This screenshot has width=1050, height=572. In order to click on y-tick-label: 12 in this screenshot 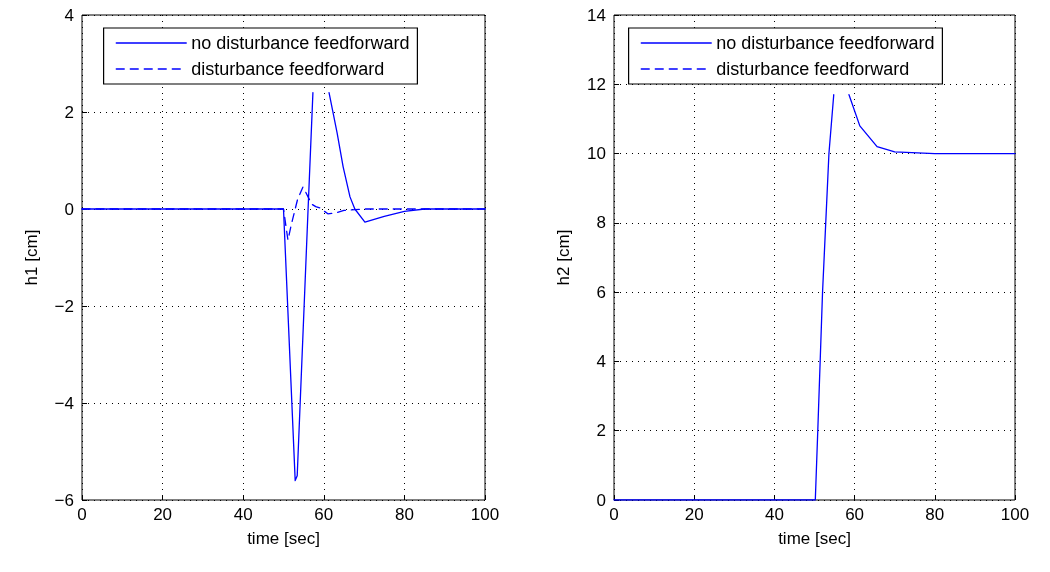, I will do `click(596, 84)`.